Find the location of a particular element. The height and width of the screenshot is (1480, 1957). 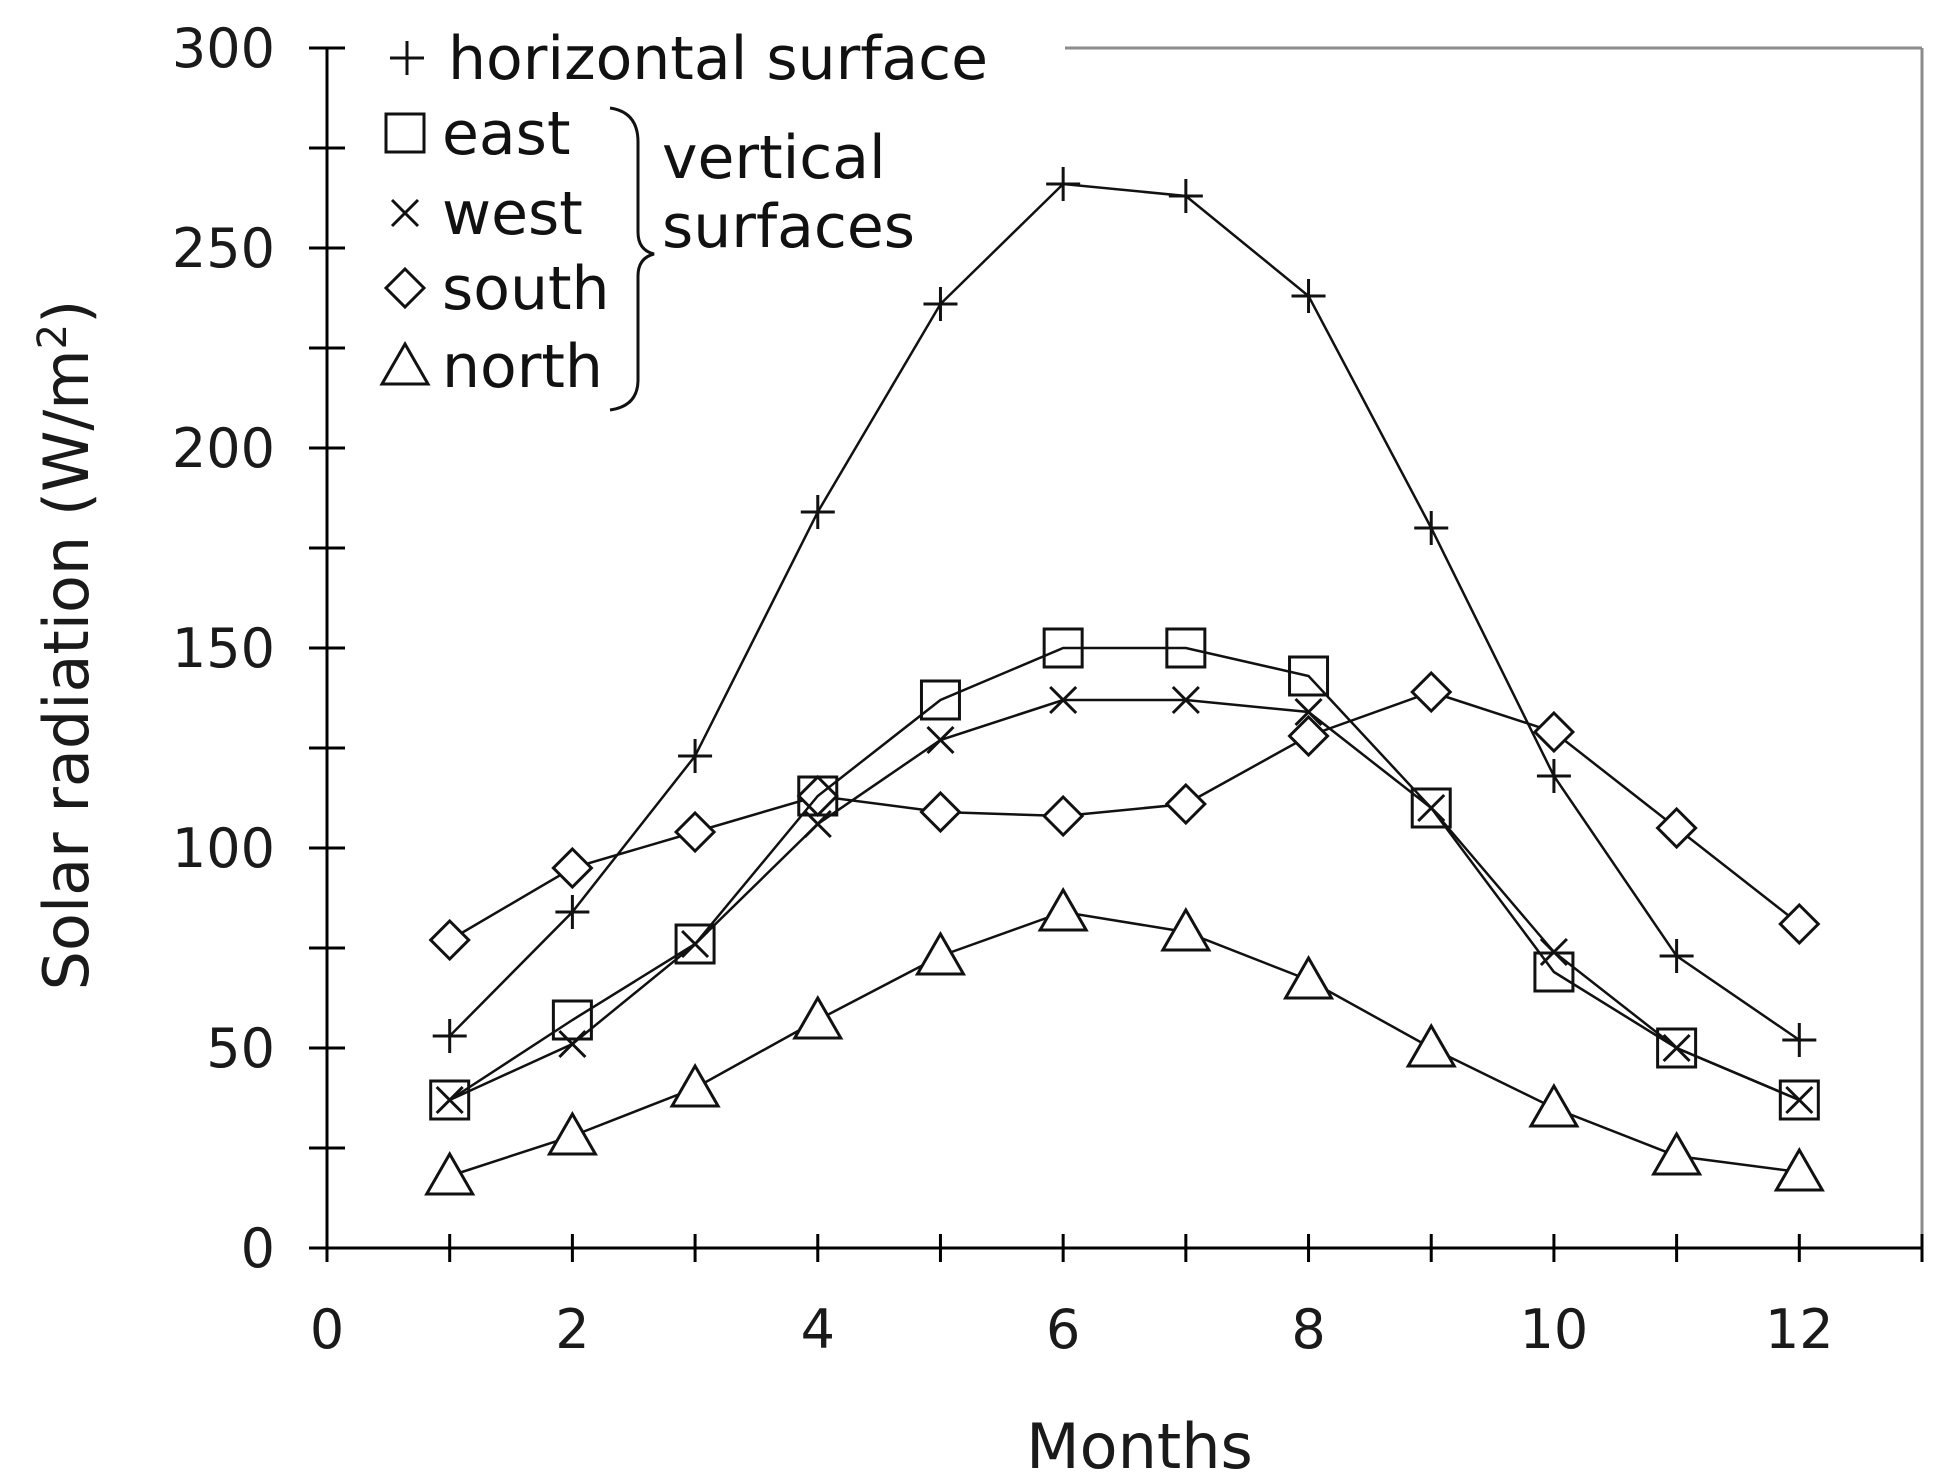

legend-item-horizontal-surface: horizontal surface is located at coordinates (689, 59).